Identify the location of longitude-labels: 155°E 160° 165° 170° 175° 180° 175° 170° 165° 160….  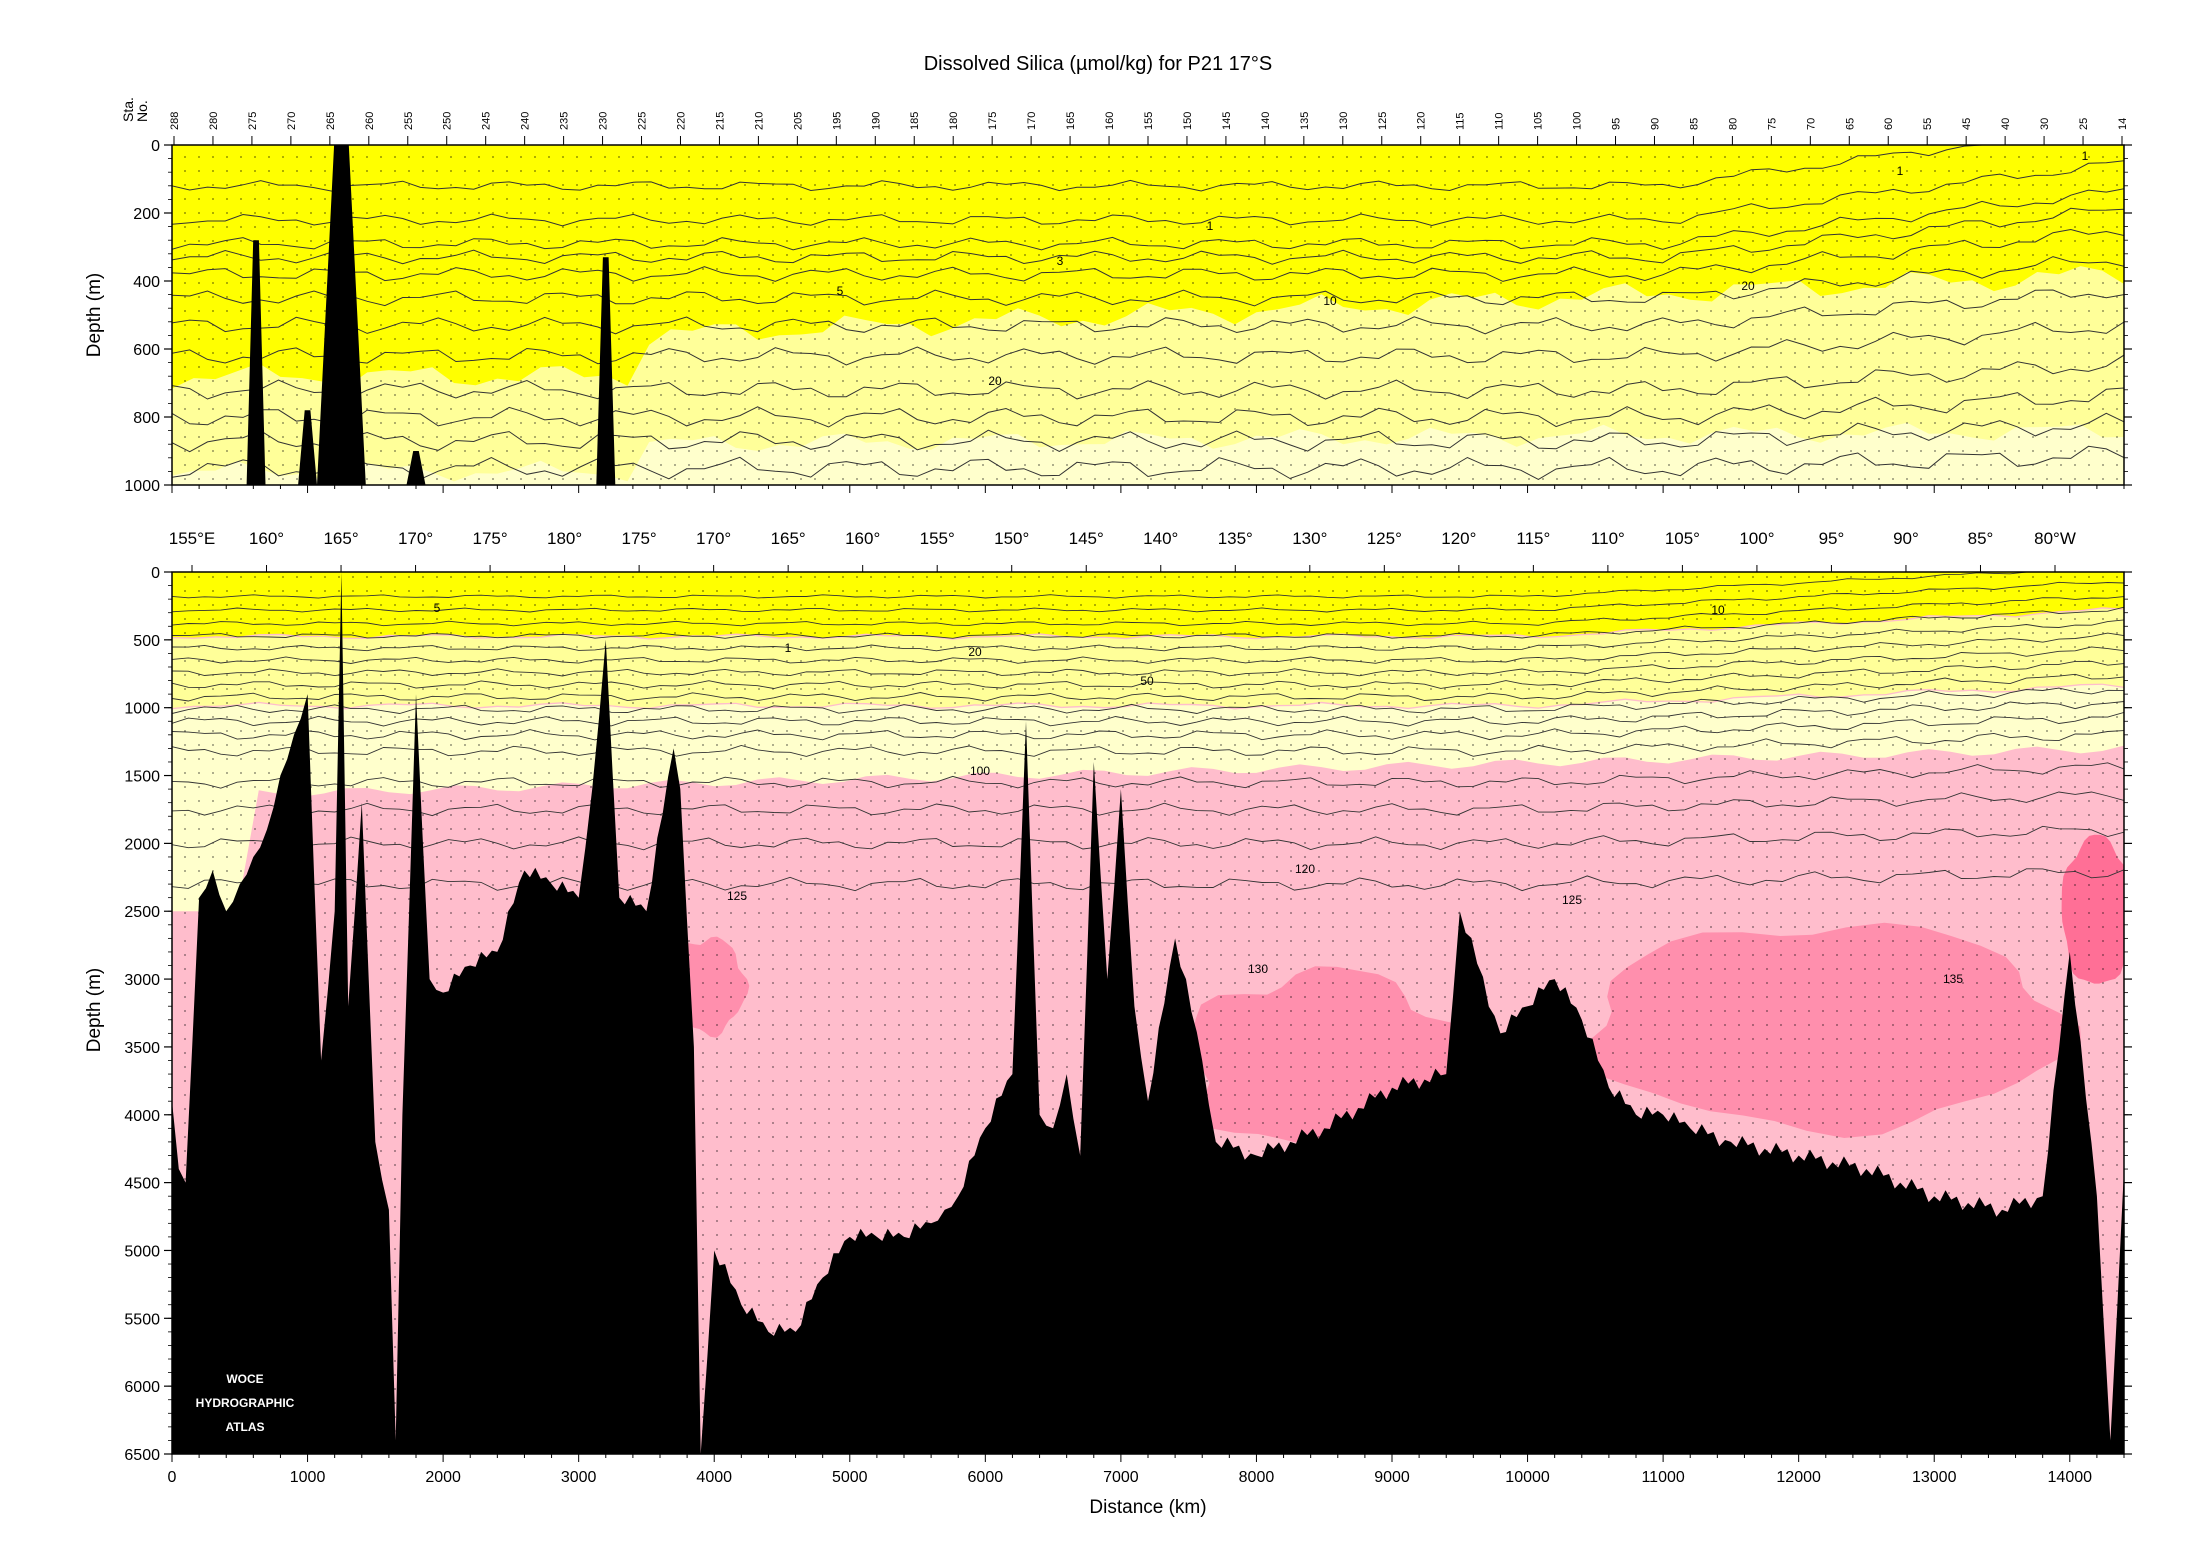
(1122, 550).